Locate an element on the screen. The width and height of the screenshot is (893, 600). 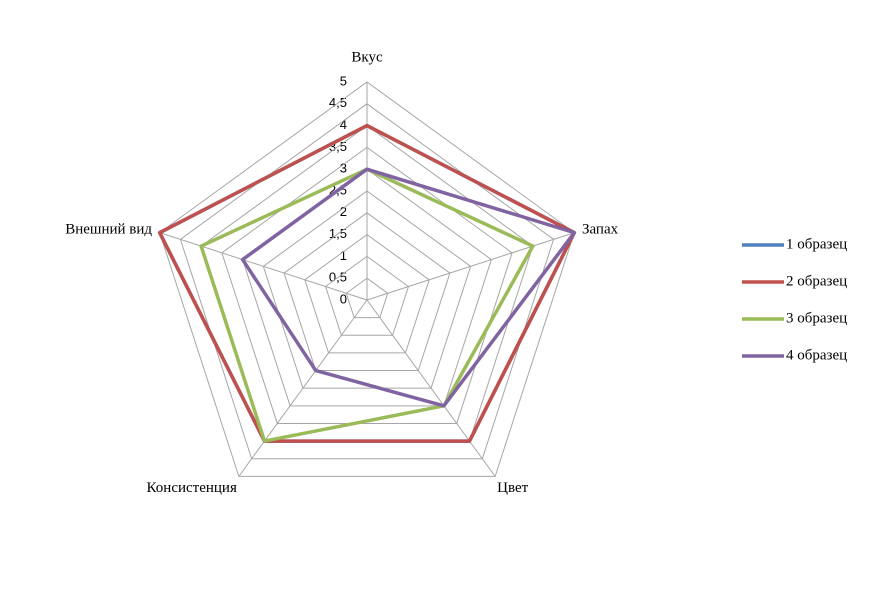
legend-label: 4 образец is located at coordinates (816, 355).